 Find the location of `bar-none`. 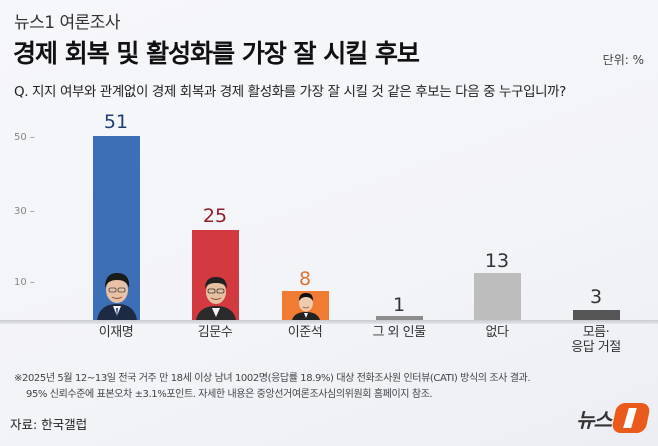

bar-none is located at coordinates (497, 296).